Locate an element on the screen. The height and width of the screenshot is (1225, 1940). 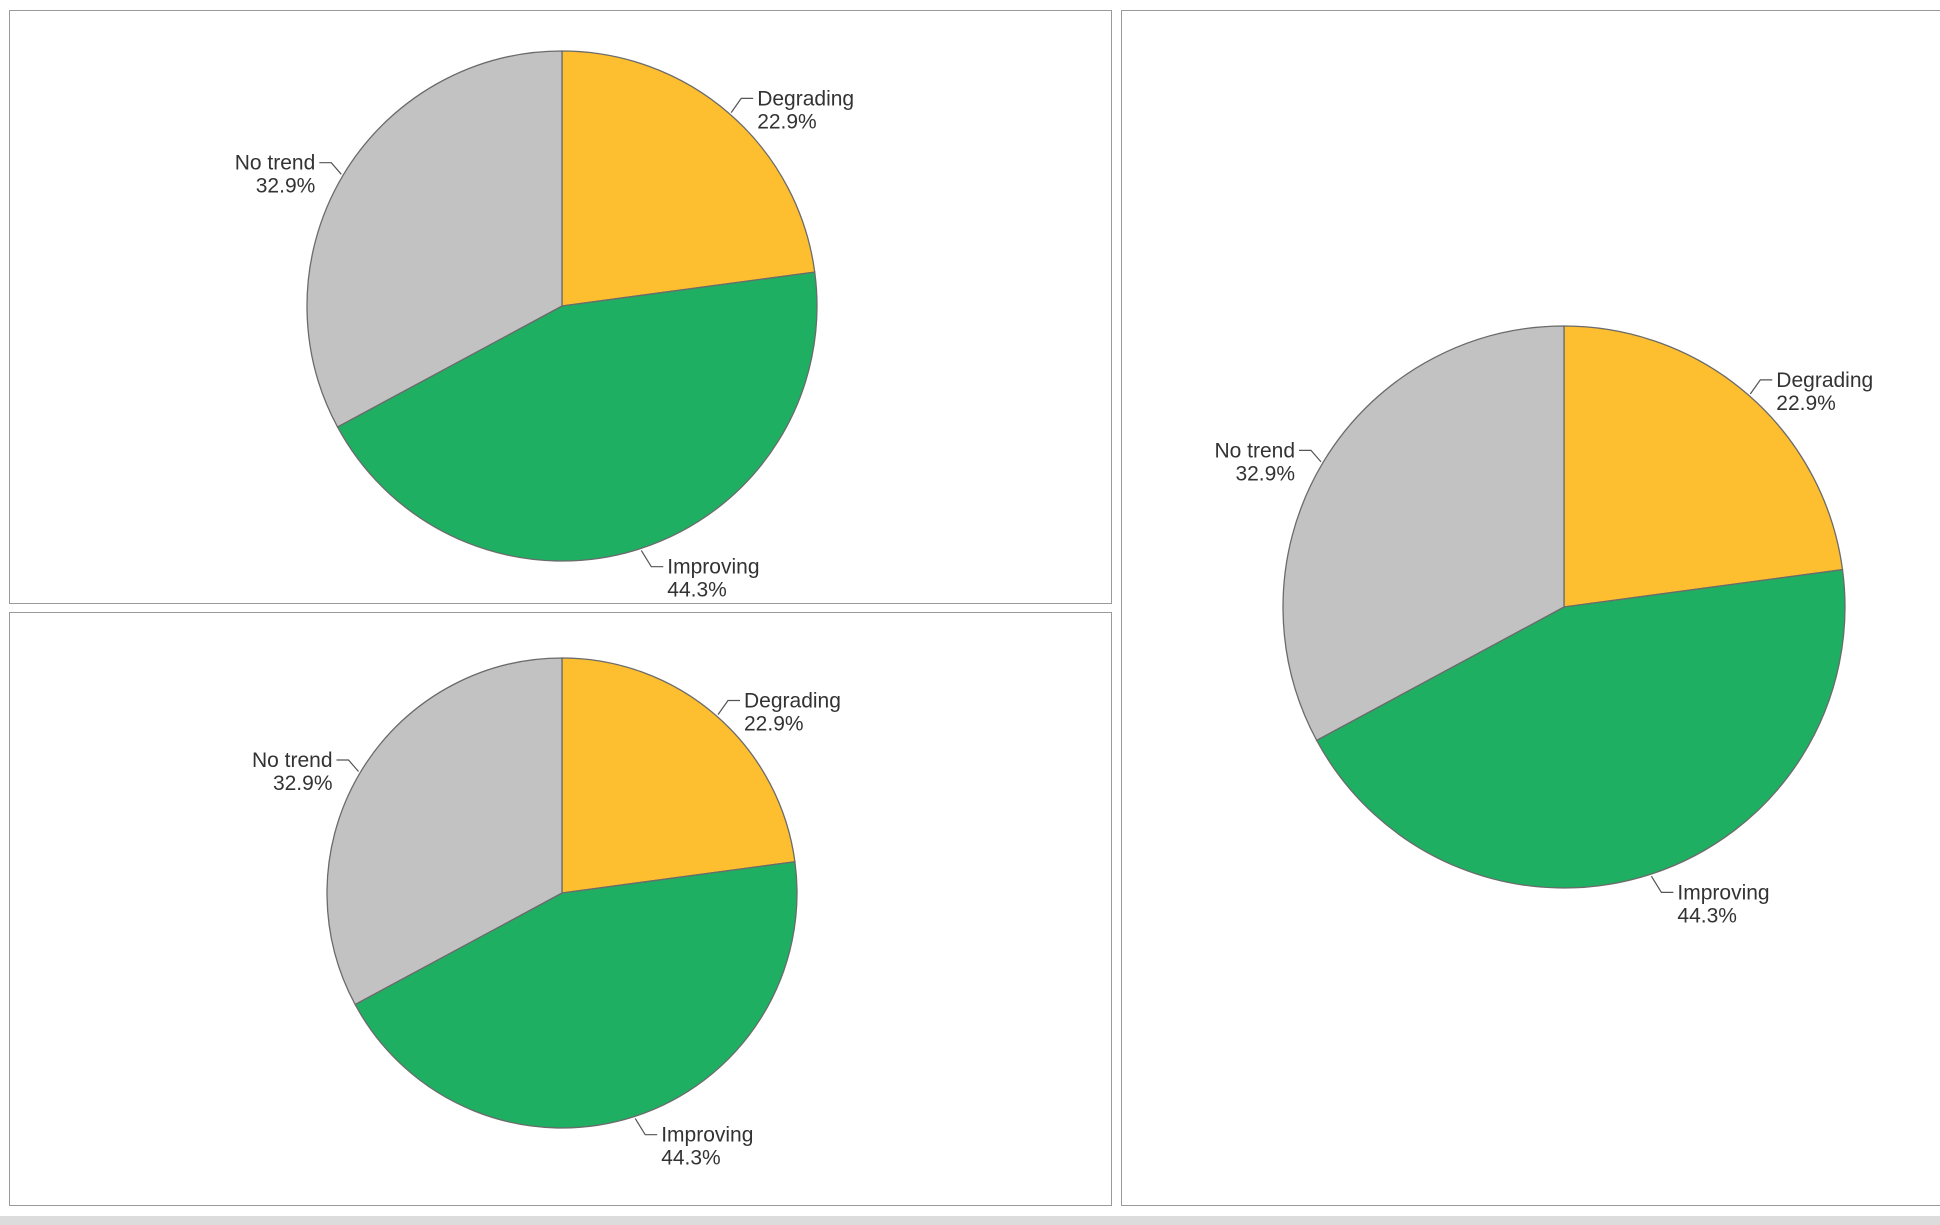
horizontal-scrollbar is located at coordinates (970, 1220).